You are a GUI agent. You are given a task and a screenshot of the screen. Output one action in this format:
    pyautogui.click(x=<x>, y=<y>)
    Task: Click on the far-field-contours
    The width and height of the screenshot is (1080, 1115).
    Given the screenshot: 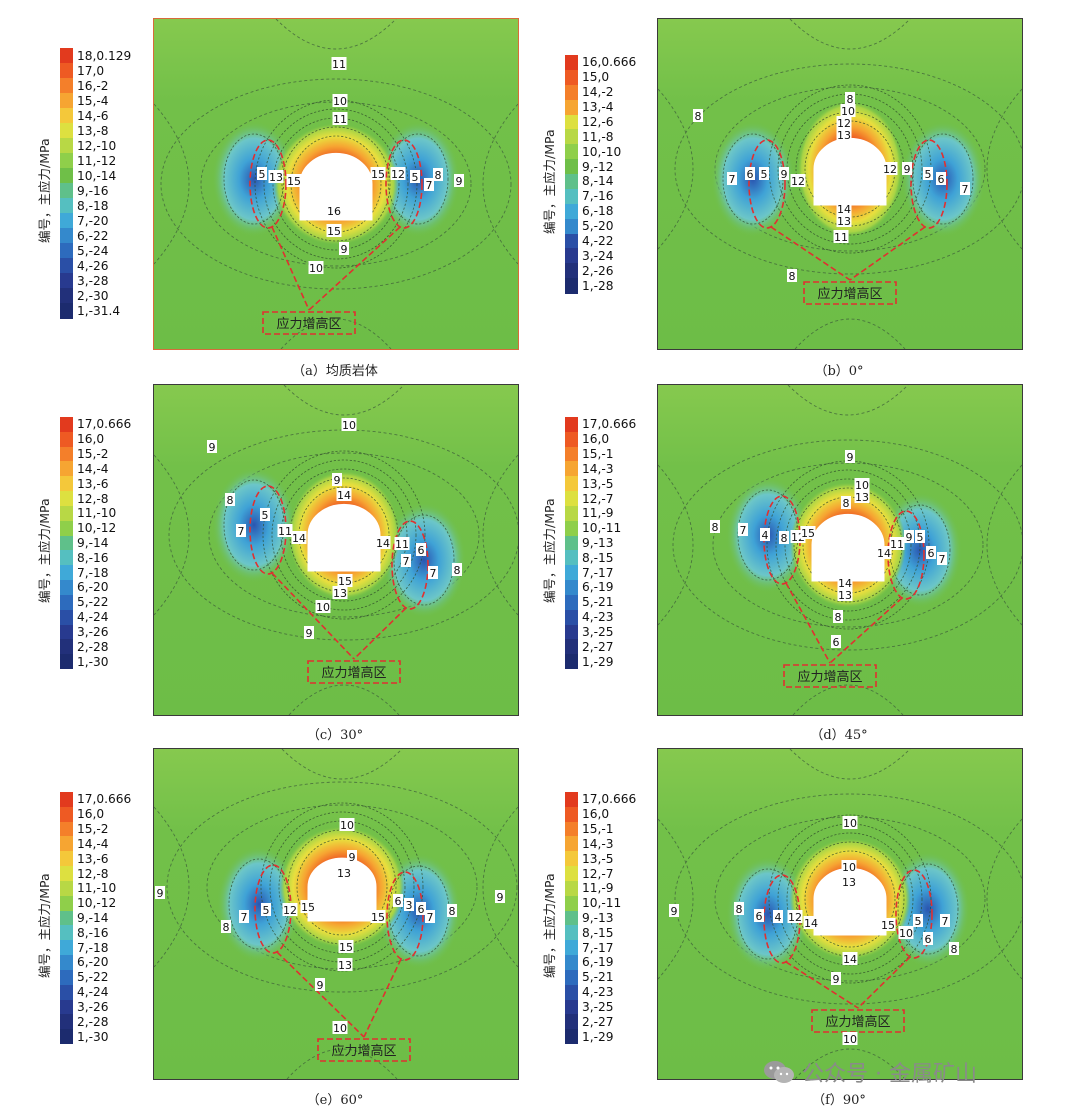 What is the action you would take?
    pyautogui.click(x=336, y=914)
    